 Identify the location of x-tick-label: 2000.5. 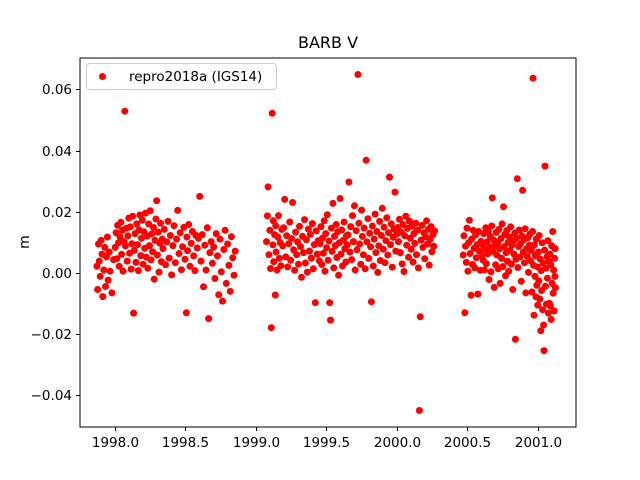
(467, 443).